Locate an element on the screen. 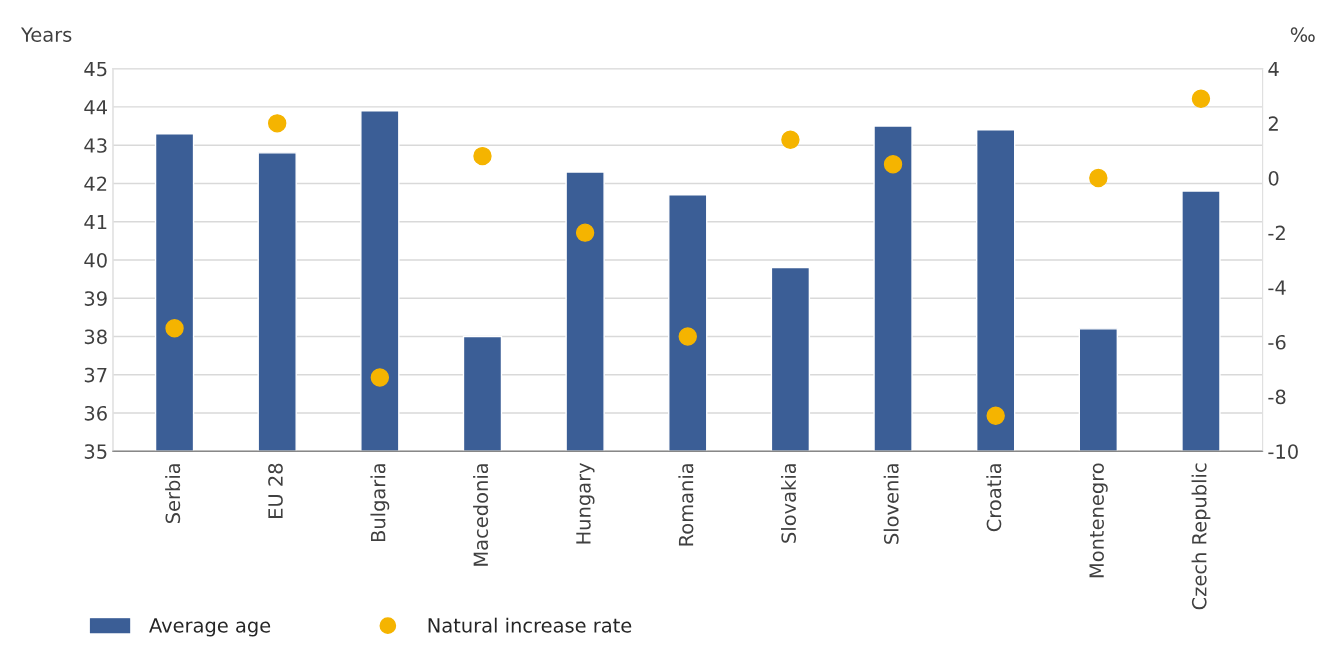 The image size is (1329, 654). x-tick-label: Slovakia is located at coordinates (788, 503).